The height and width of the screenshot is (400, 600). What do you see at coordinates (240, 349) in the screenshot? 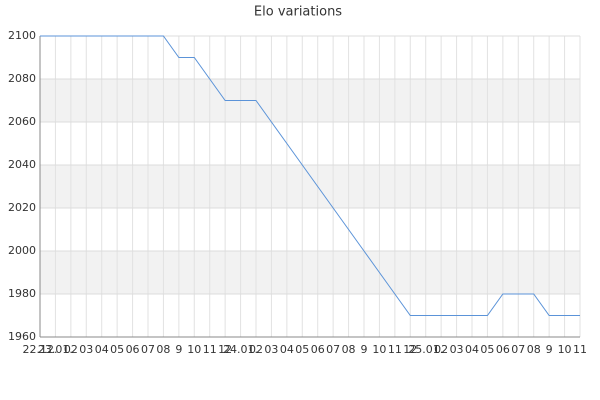
I see `x-tick-label: 24.01.` at bounding box center [240, 349].